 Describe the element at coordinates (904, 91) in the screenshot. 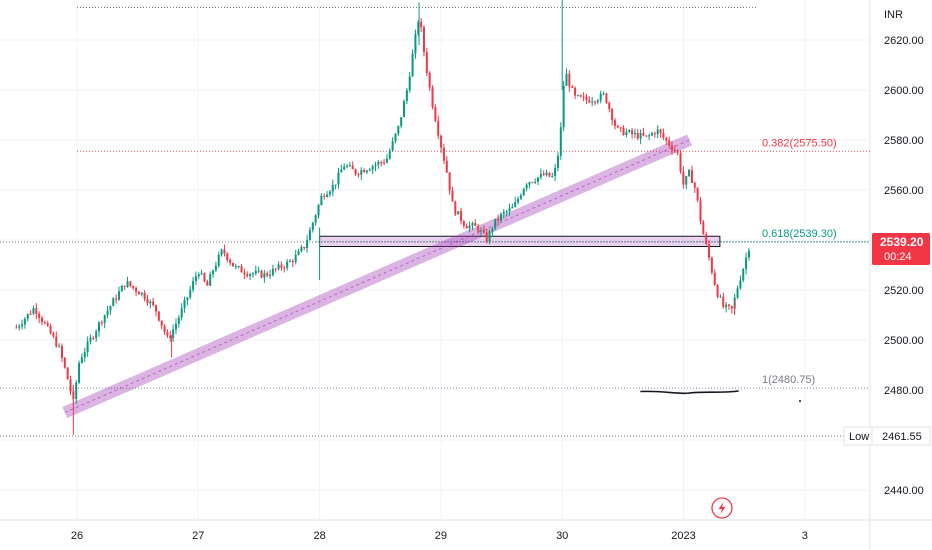

I see `y-tick-label: 2600.00` at that location.